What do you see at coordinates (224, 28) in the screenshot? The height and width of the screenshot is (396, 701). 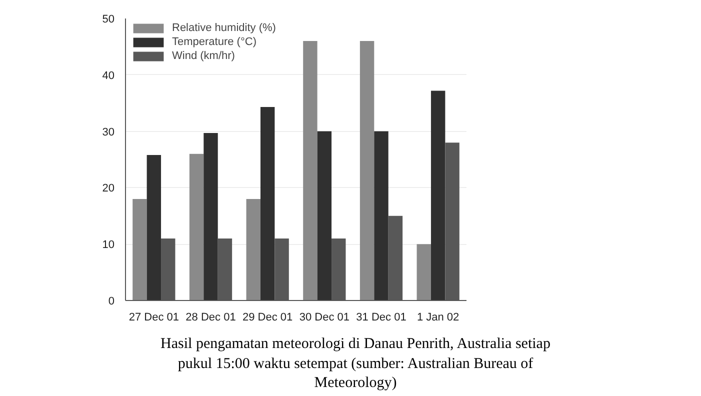 I see `legend-label: Relative humidity (%)` at bounding box center [224, 28].